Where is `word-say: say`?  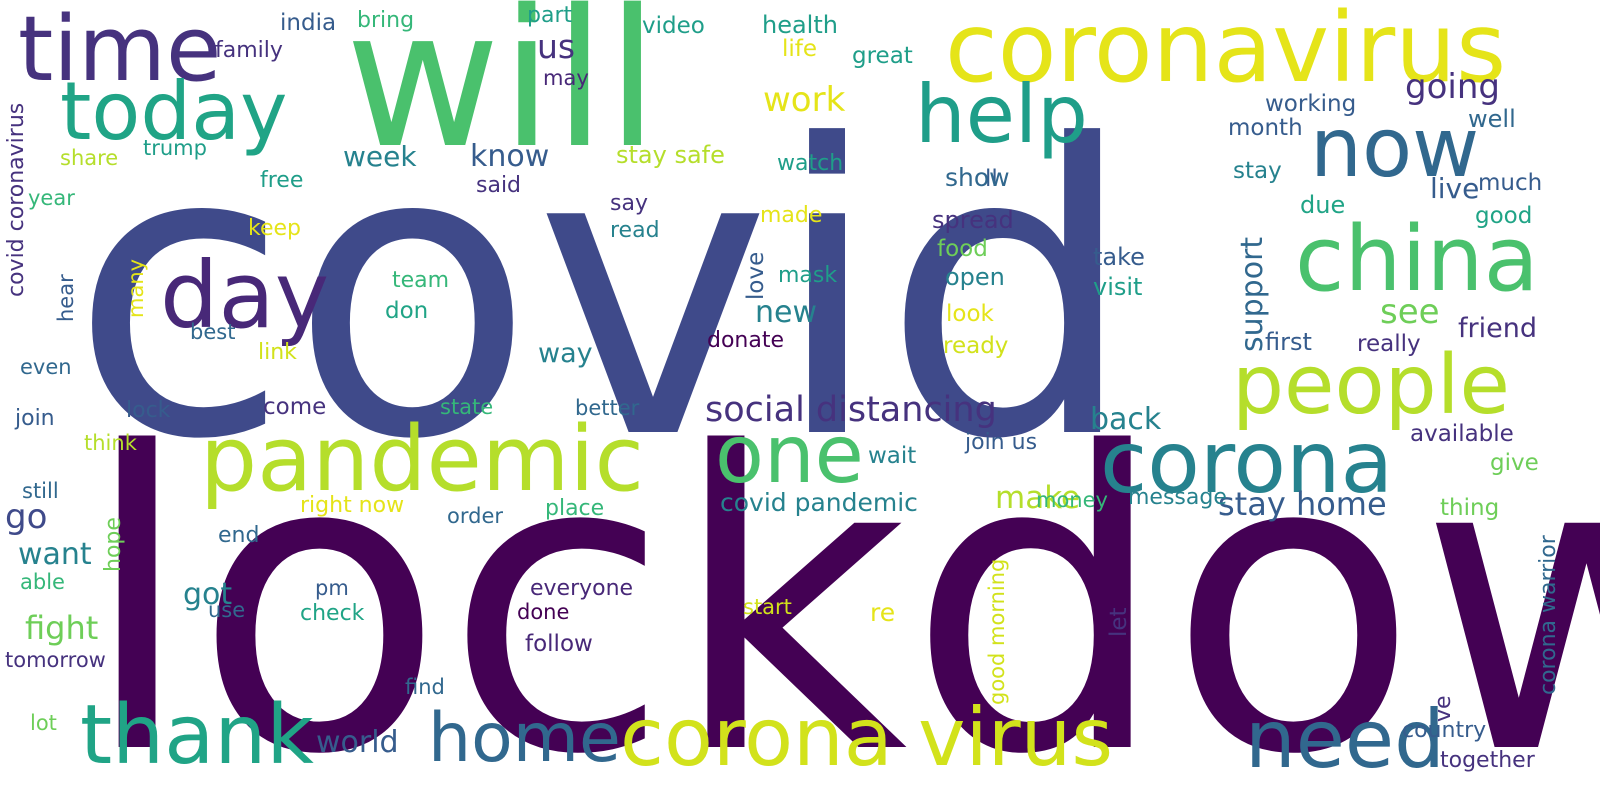 word-say: say is located at coordinates (629, 203).